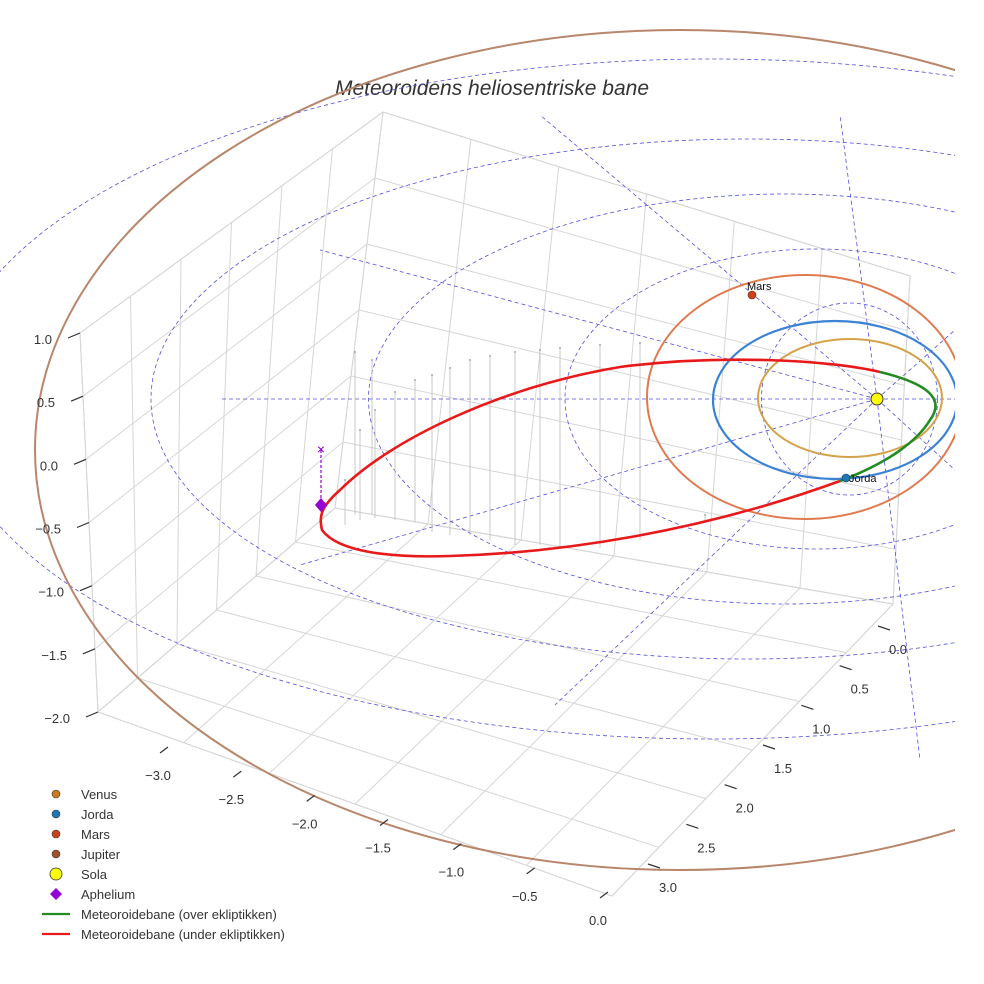 The height and width of the screenshot is (984, 984). Describe the element at coordinates (321, 449) in the screenshot. I see `aphelium-projection-marker: ×` at that location.